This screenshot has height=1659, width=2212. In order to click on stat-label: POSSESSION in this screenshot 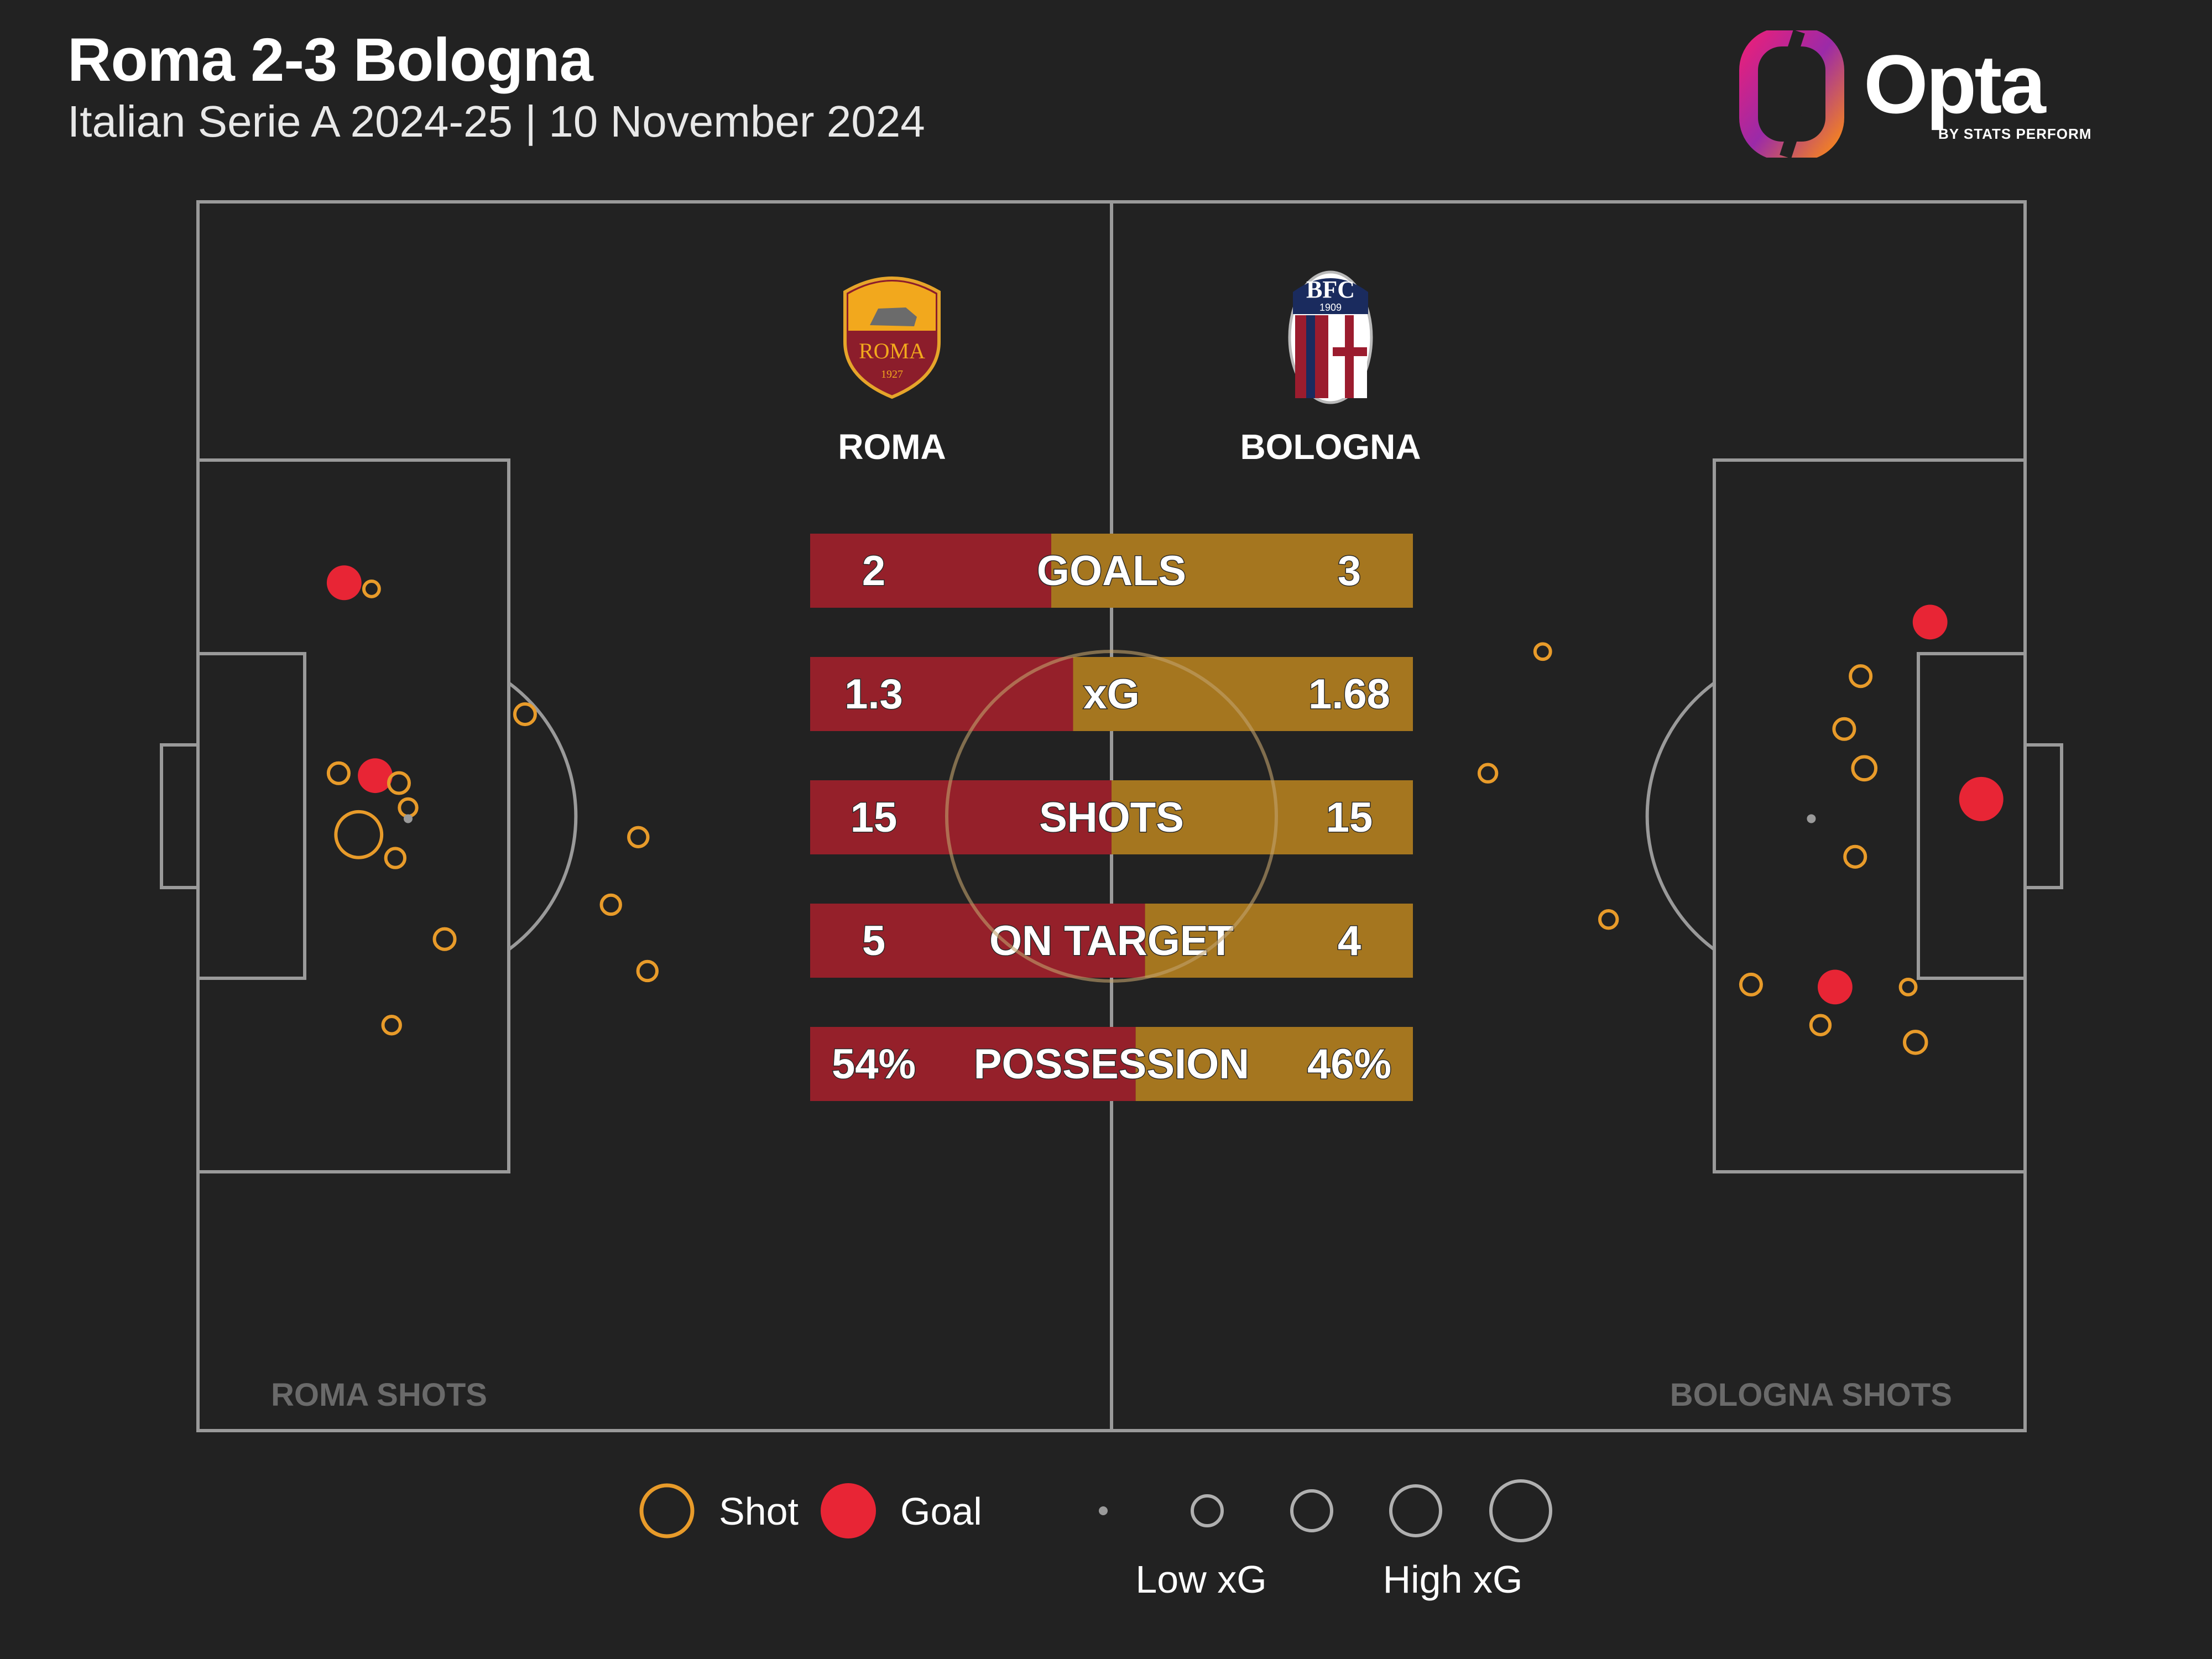, I will do `click(1112, 1065)`.